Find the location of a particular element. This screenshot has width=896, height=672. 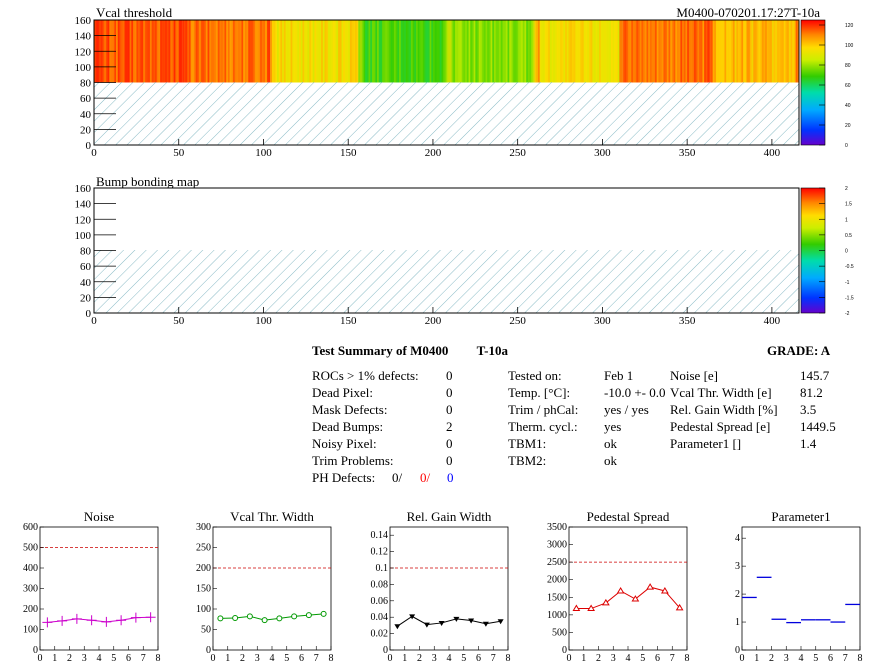

result-row-label: Noise [e] is located at coordinates (694, 375).